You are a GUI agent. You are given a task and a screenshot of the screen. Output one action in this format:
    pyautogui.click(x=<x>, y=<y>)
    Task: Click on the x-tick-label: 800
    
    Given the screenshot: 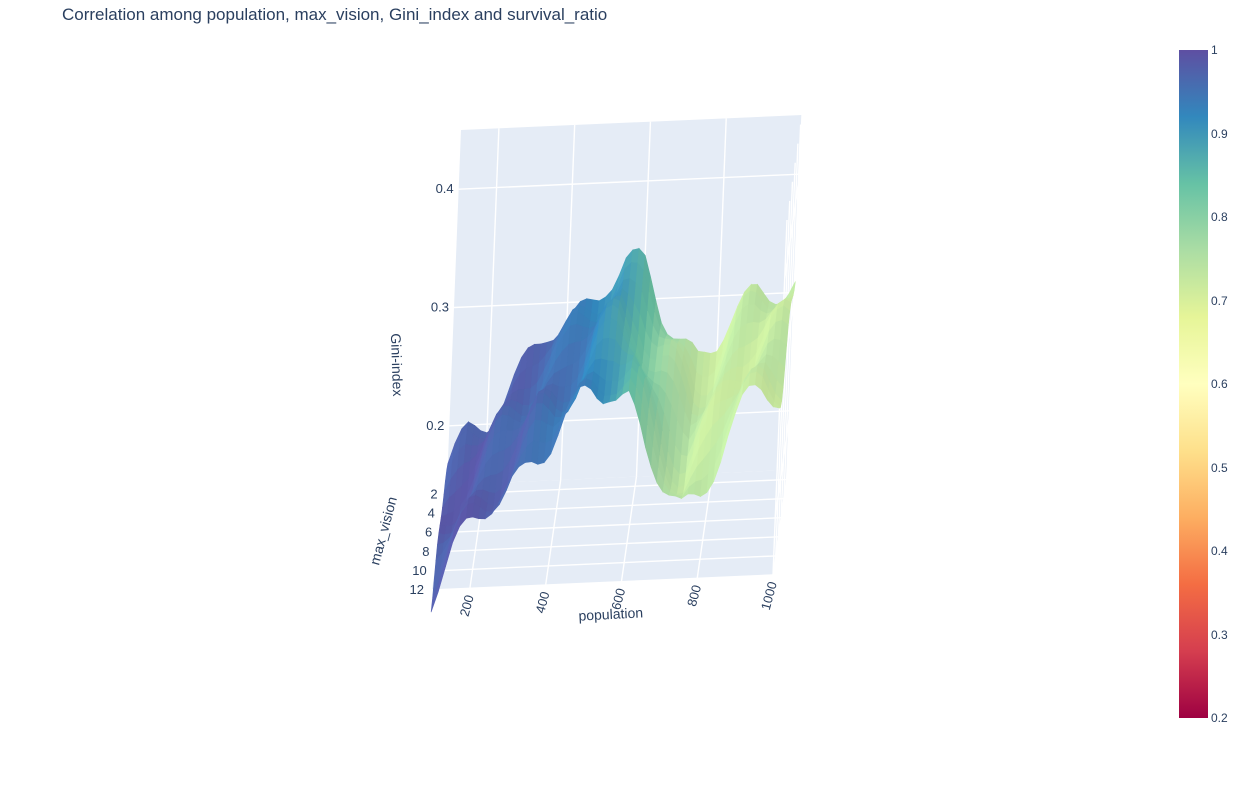 What is the action you would take?
    pyautogui.click(x=694, y=595)
    